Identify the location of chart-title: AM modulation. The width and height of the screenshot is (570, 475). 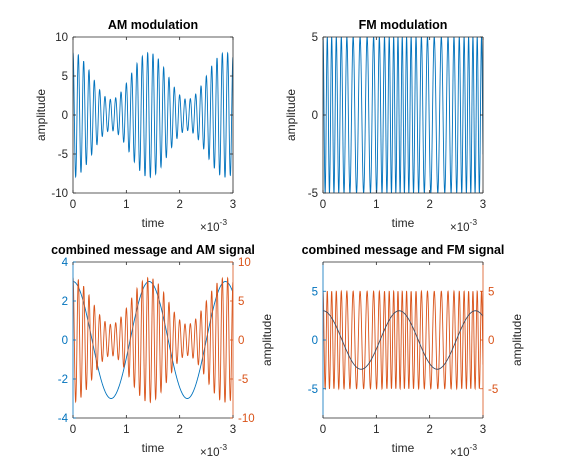
(153, 25).